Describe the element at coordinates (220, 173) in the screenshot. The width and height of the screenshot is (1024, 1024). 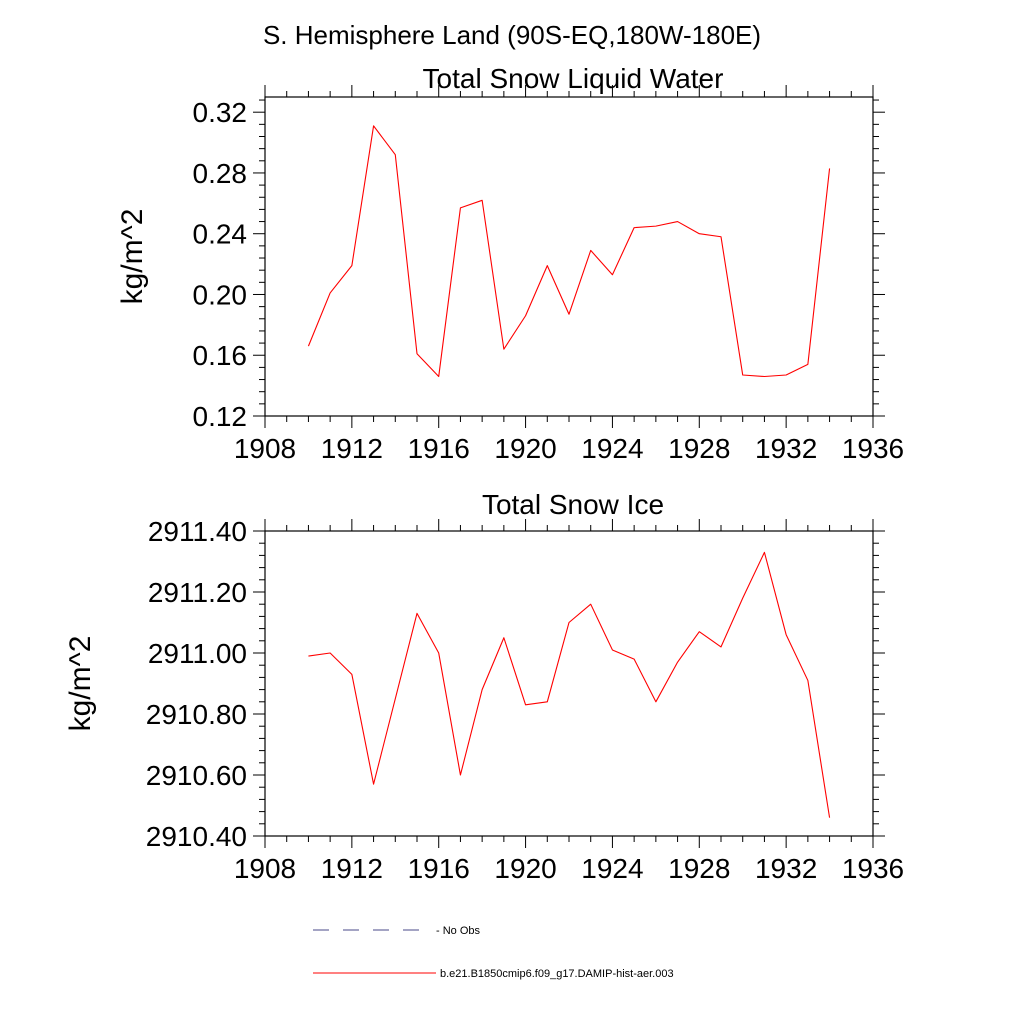
I see `y-tick-label: 0.28` at that location.